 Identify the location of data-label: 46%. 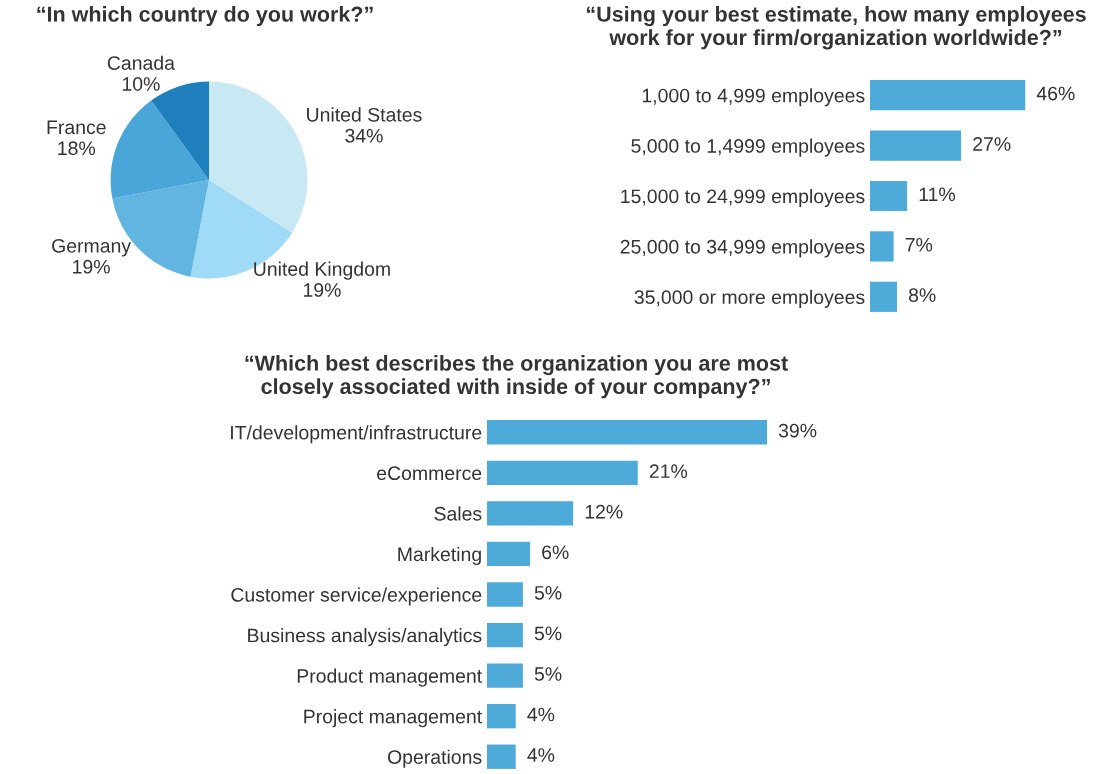
(1055, 93).